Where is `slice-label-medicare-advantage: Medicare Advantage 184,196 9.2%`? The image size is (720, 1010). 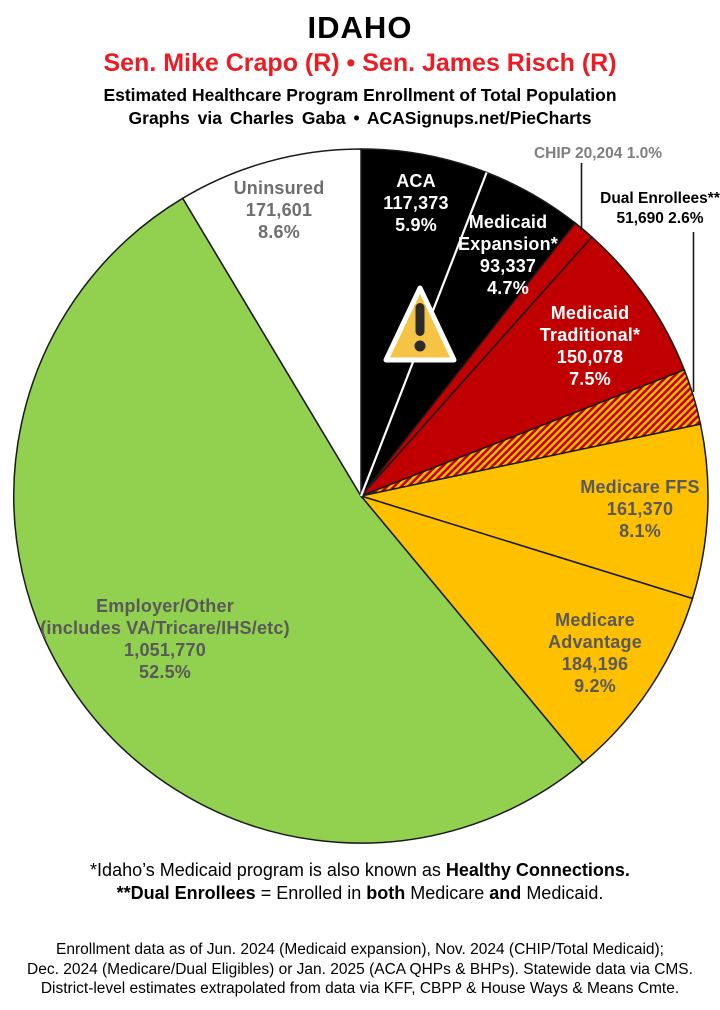 slice-label-medicare-advantage: Medicare Advantage 184,196 9.2% is located at coordinates (595, 653).